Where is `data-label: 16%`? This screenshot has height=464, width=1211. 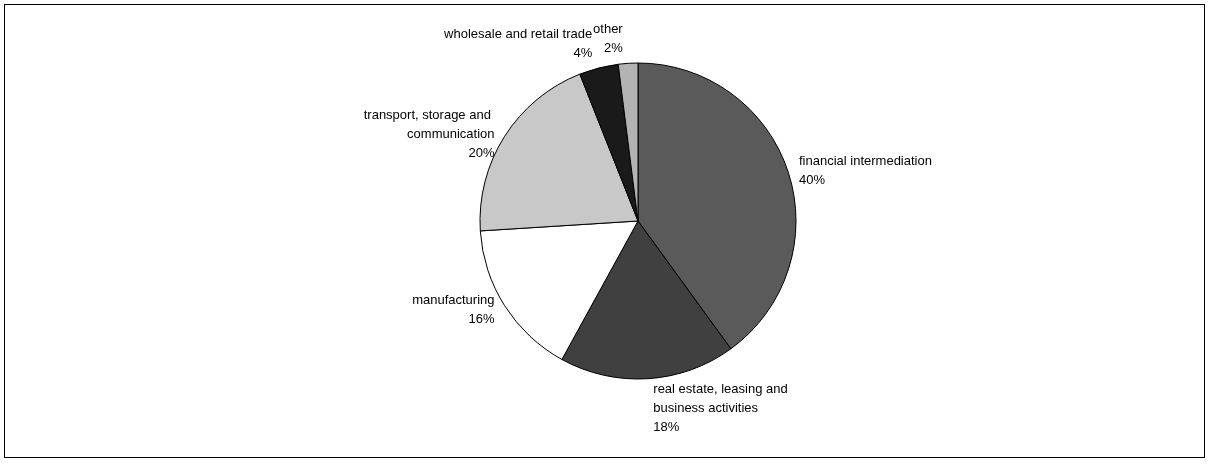 data-label: 16% is located at coordinates (481, 318).